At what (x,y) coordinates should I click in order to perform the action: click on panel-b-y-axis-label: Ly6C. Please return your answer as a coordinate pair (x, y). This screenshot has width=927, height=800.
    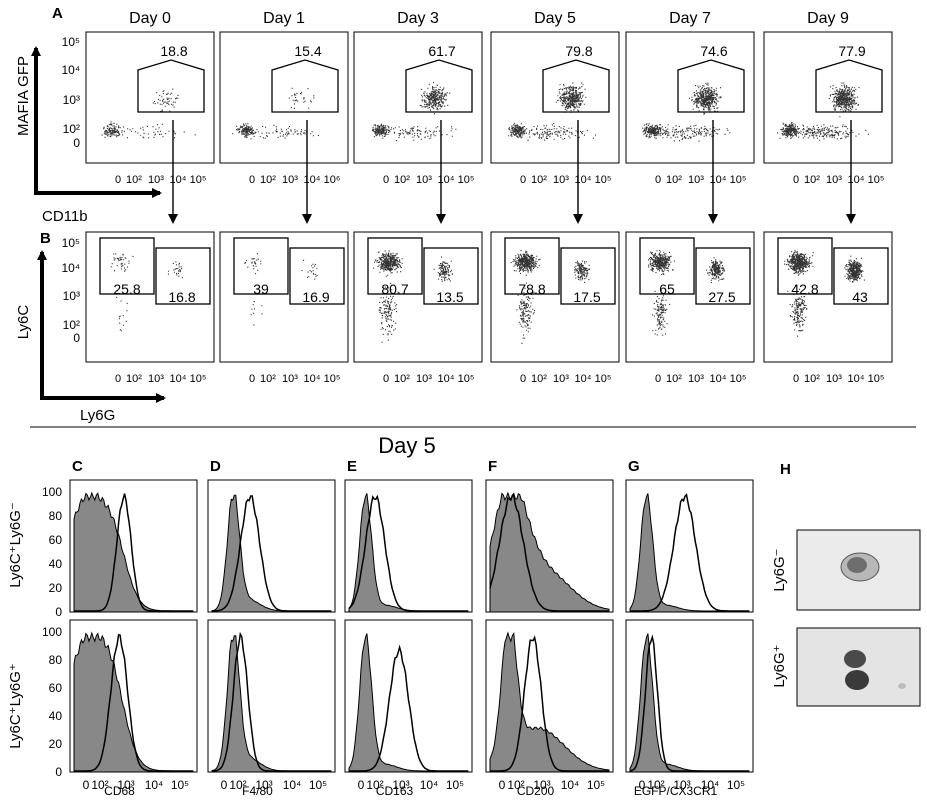
    Looking at the image, I should click on (23, 322).